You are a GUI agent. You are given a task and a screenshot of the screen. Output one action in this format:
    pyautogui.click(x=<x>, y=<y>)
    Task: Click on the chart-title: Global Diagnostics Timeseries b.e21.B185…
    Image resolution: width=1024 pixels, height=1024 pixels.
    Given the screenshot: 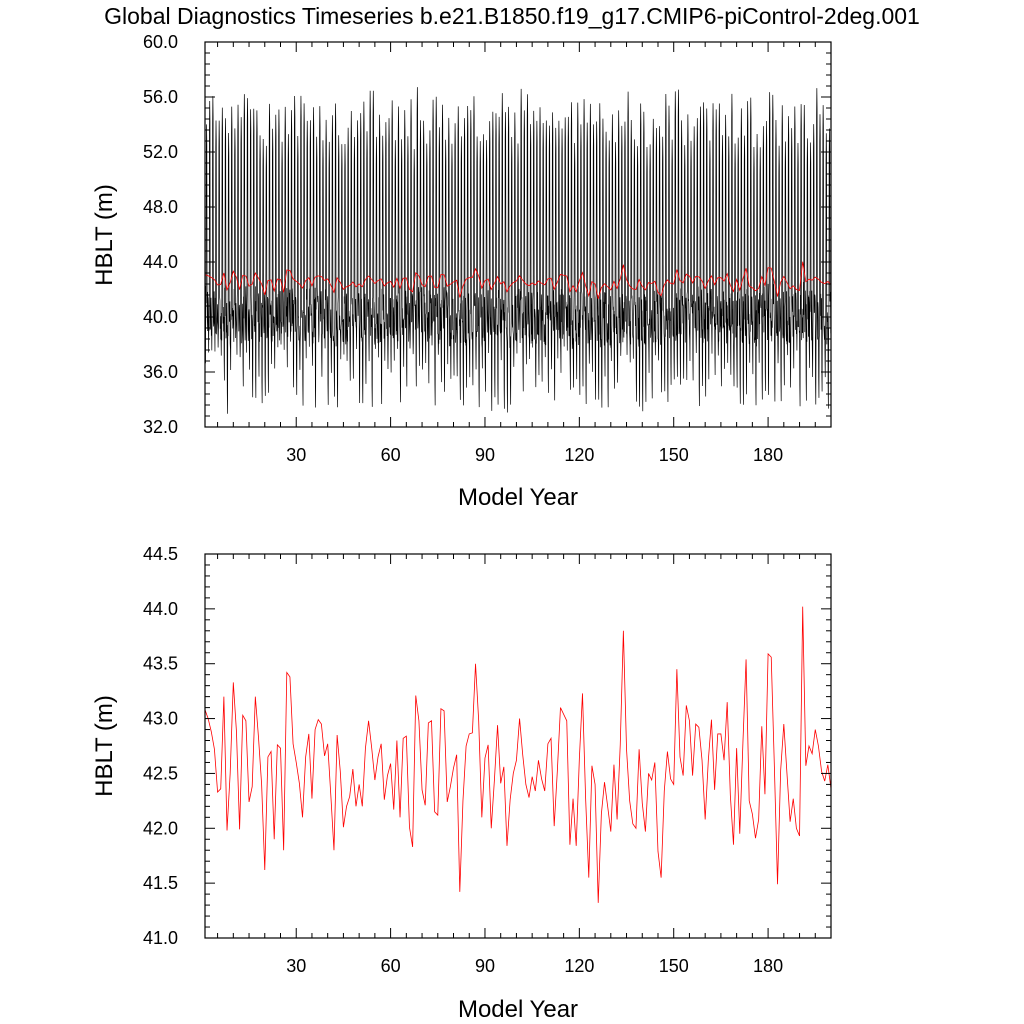 What is the action you would take?
    pyautogui.click(x=512, y=16)
    